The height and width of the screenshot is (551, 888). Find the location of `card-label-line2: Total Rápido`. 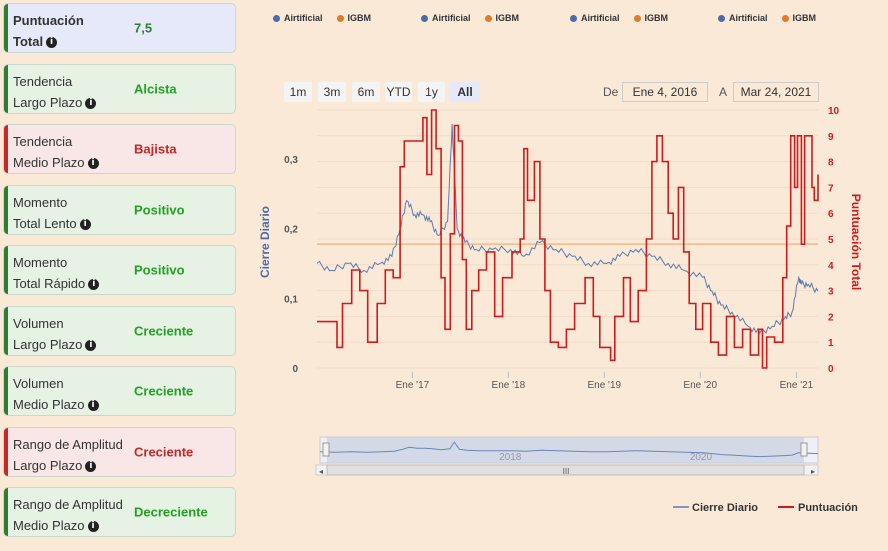

card-label-line2: Total Rápido is located at coordinates (49, 283).